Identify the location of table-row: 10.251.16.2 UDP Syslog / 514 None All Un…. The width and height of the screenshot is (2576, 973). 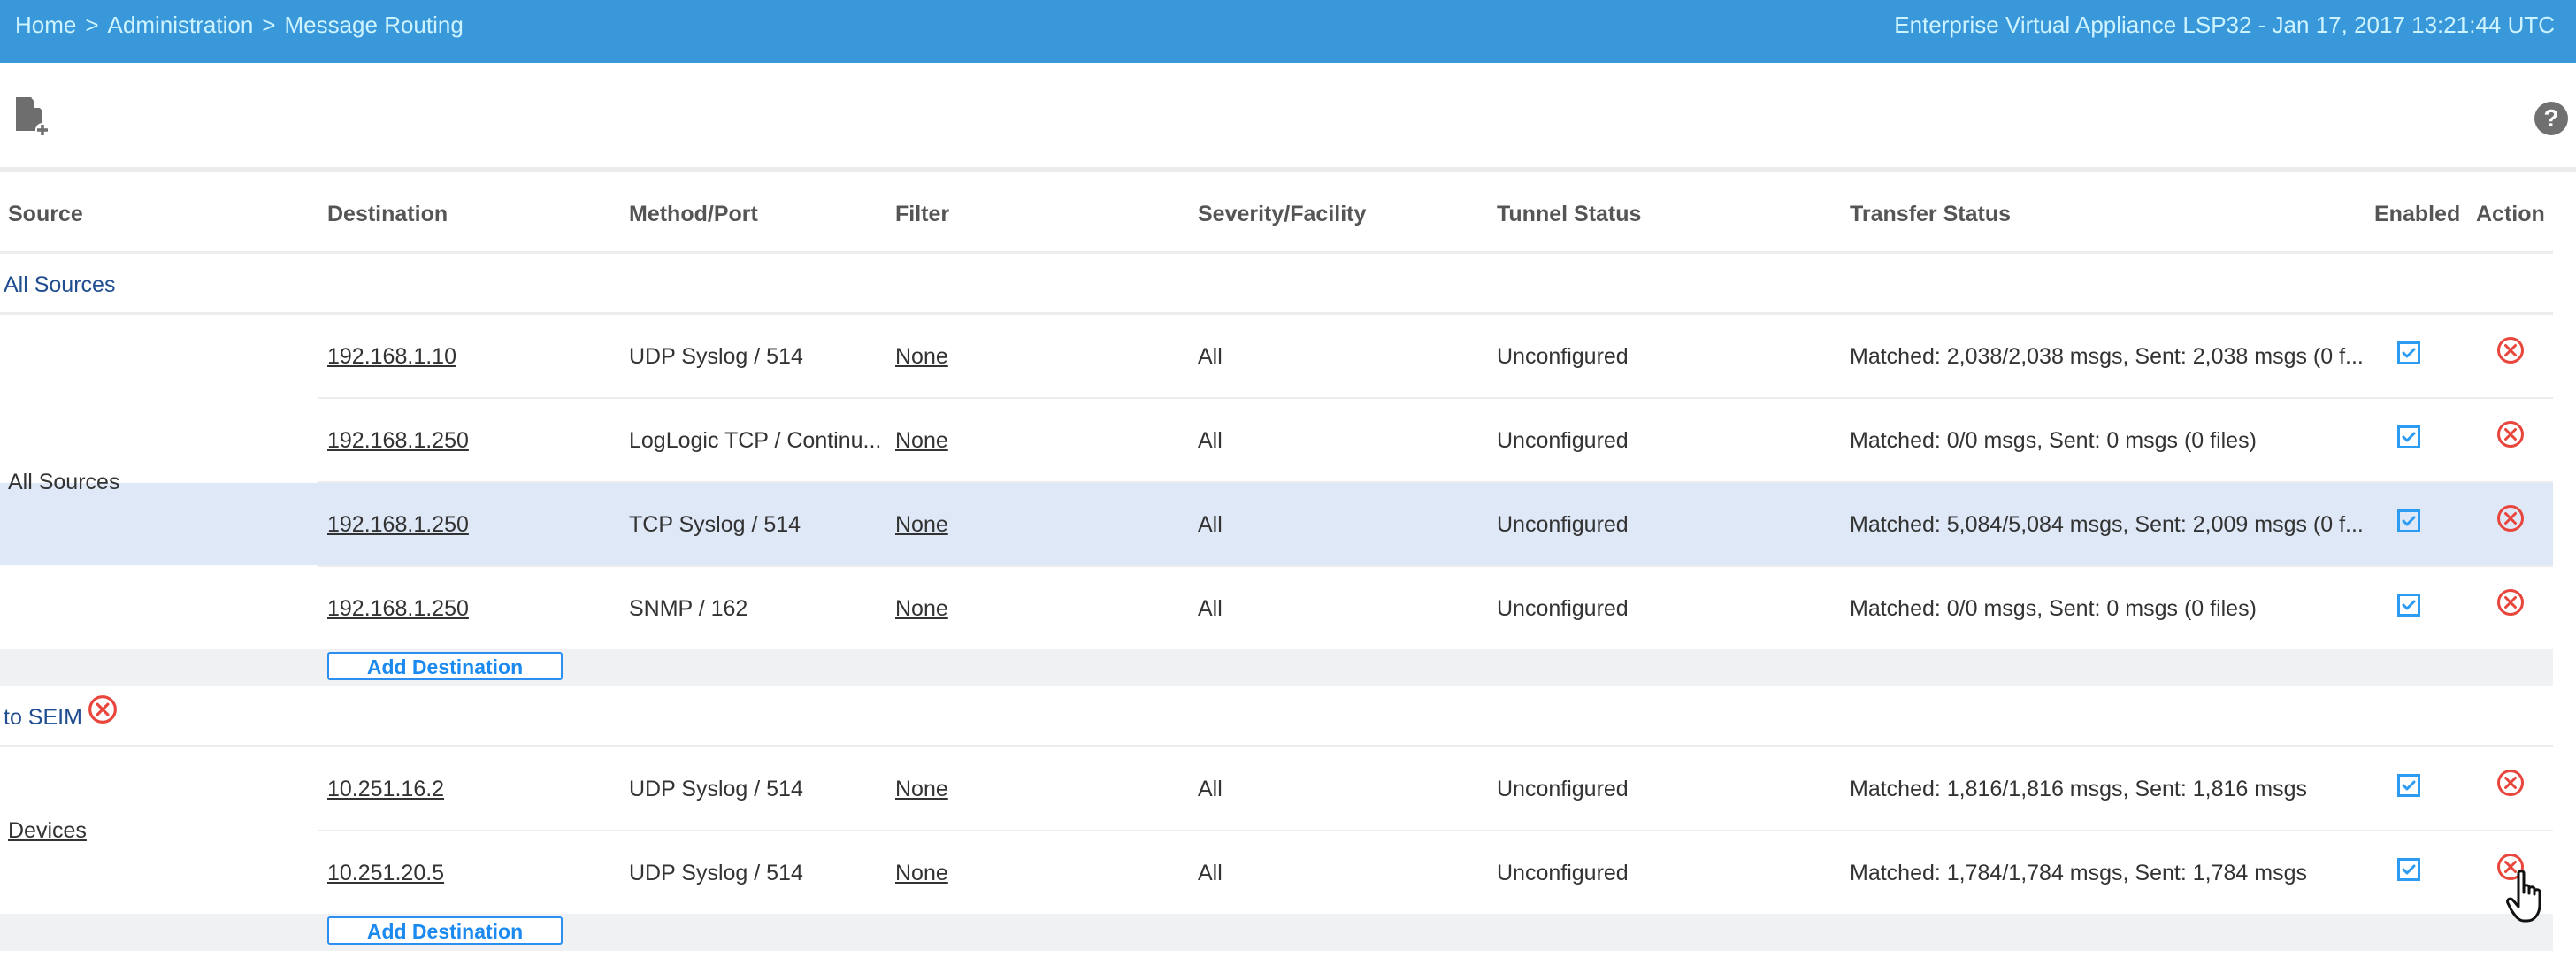
(1276, 788).